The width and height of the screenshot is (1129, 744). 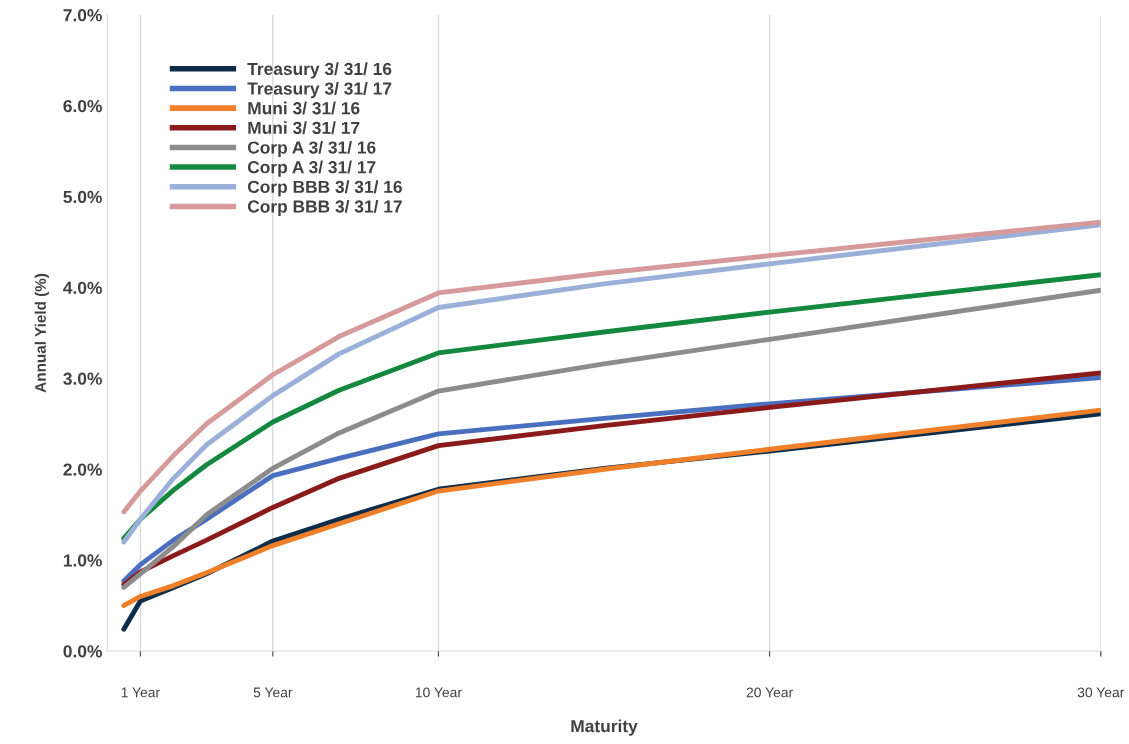 I want to click on y-tick-label: 3.0%, so click(x=82, y=378).